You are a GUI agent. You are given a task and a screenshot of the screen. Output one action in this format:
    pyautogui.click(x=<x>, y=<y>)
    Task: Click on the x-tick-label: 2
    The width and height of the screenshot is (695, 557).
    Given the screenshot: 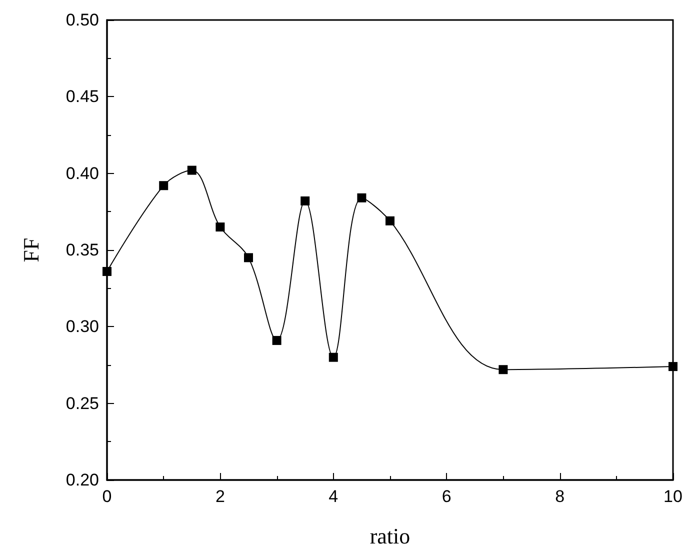 What is the action you would take?
    pyautogui.click(x=220, y=496)
    